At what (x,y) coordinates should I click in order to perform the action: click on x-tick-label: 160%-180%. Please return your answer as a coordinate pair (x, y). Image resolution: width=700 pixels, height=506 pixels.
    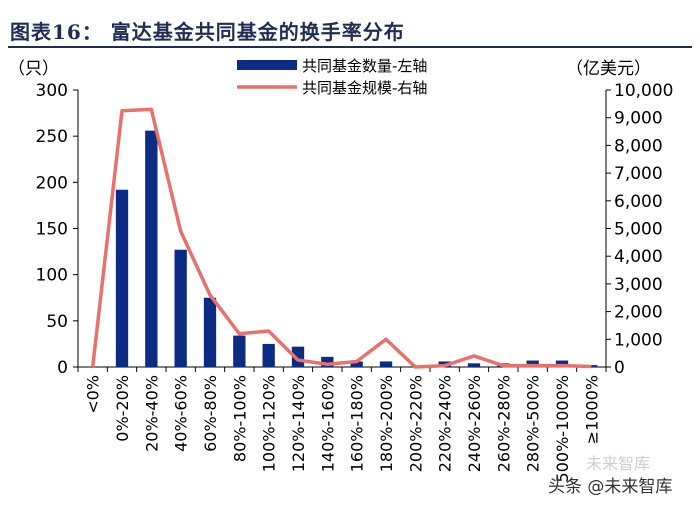
    Looking at the image, I should click on (357, 423).